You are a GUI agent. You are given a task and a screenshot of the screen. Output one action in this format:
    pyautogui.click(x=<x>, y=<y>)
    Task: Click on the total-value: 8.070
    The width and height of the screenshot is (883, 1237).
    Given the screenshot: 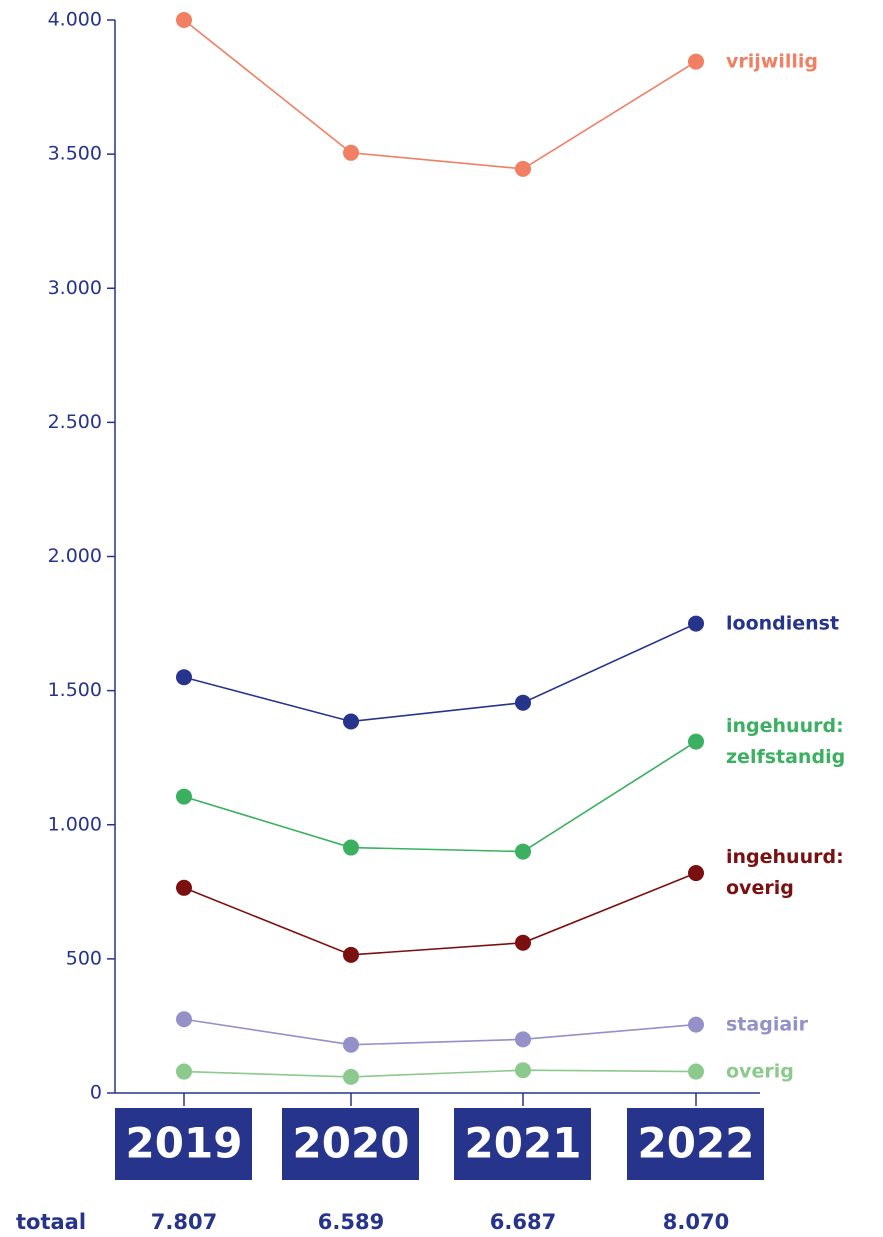 What is the action you would take?
    pyautogui.click(x=696, y=1222)
    